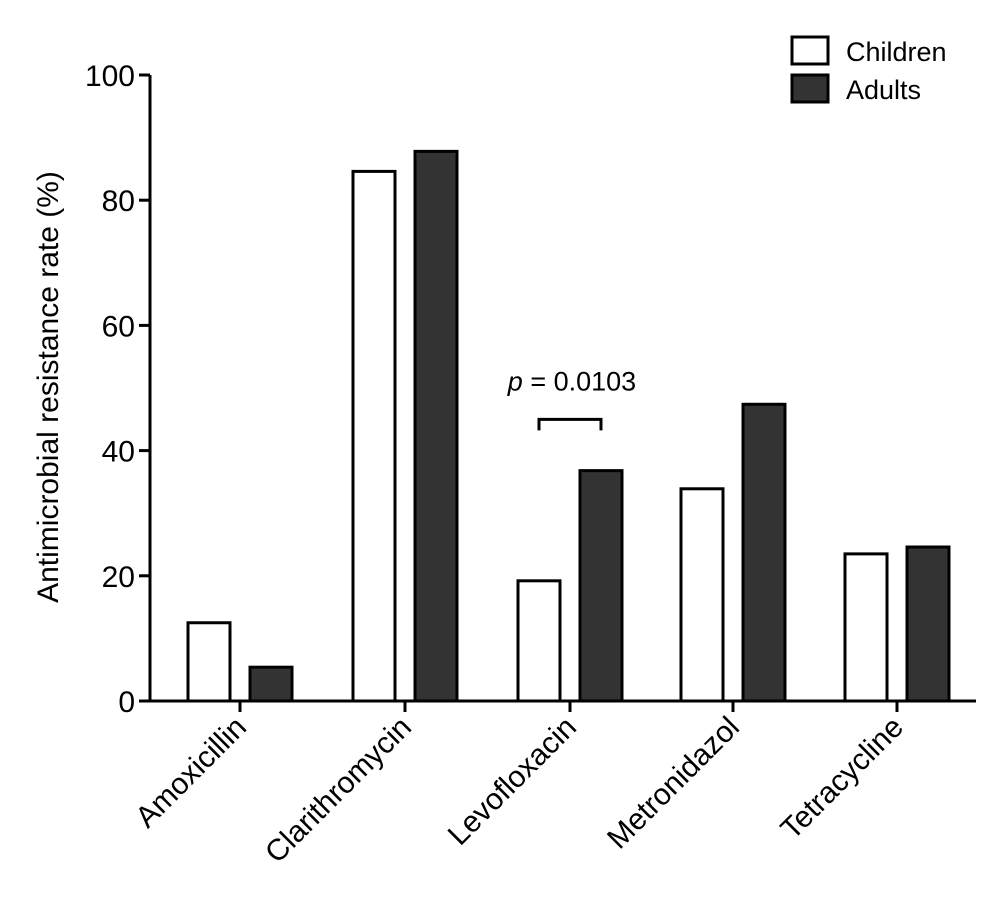 Image resolution: width=1000 pixels, height=914 pixels. I want to click on y-tick-label: 80, so click(118, 201).